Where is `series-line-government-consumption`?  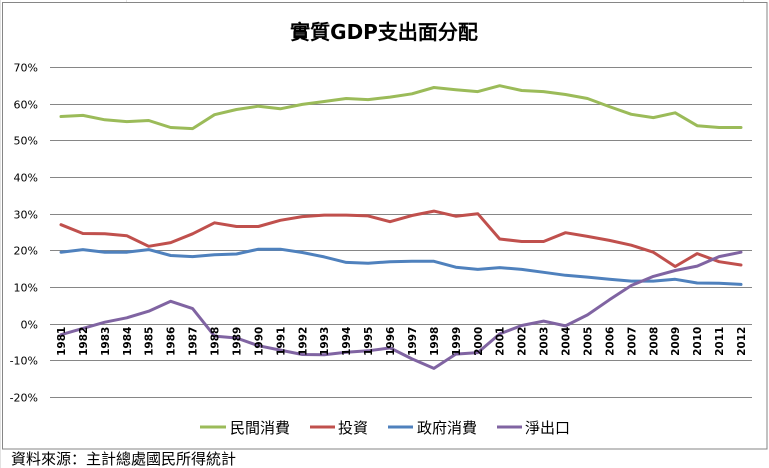 series-line-government-consumption is located at coordinates (401, 266).